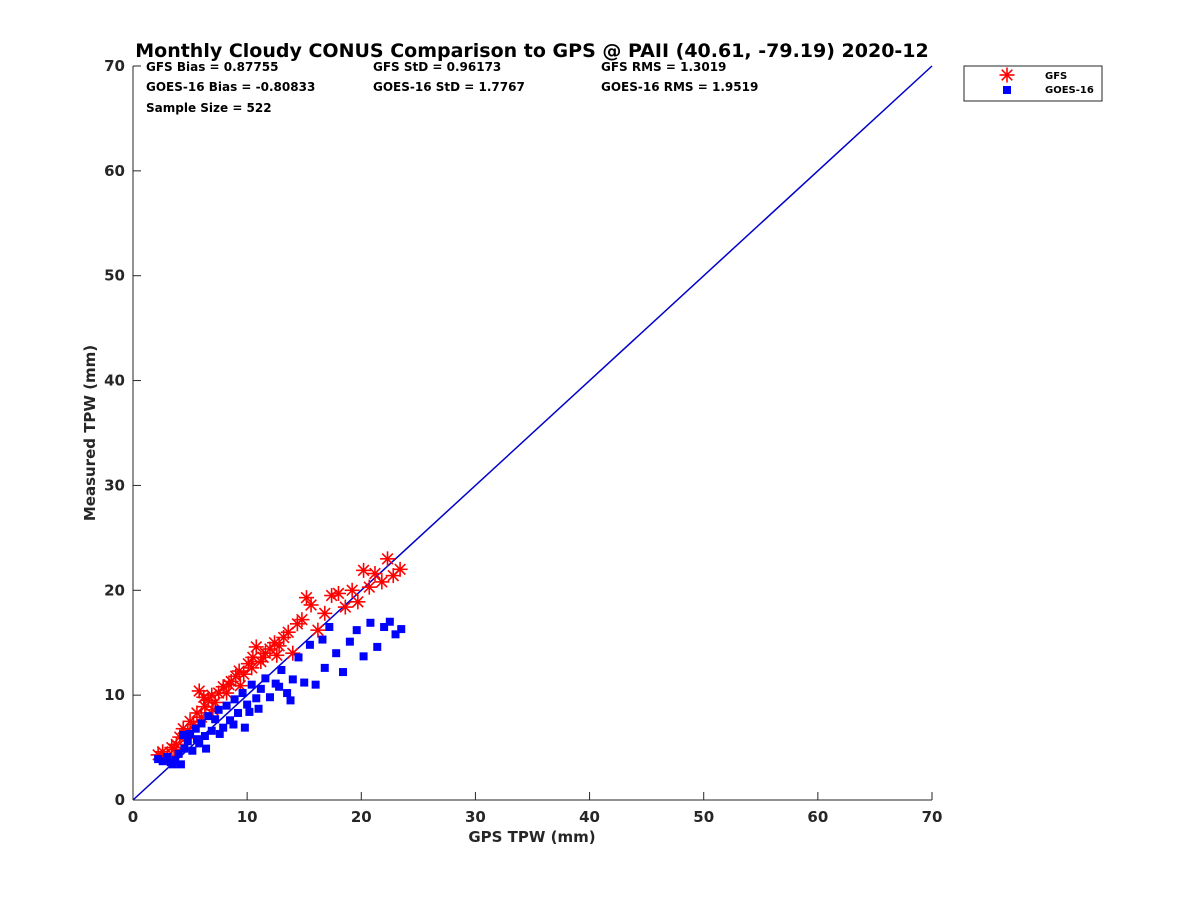 This screenshot has height=900, width=1200. I want to click on x-tick-label: 50, so click(703, 817).